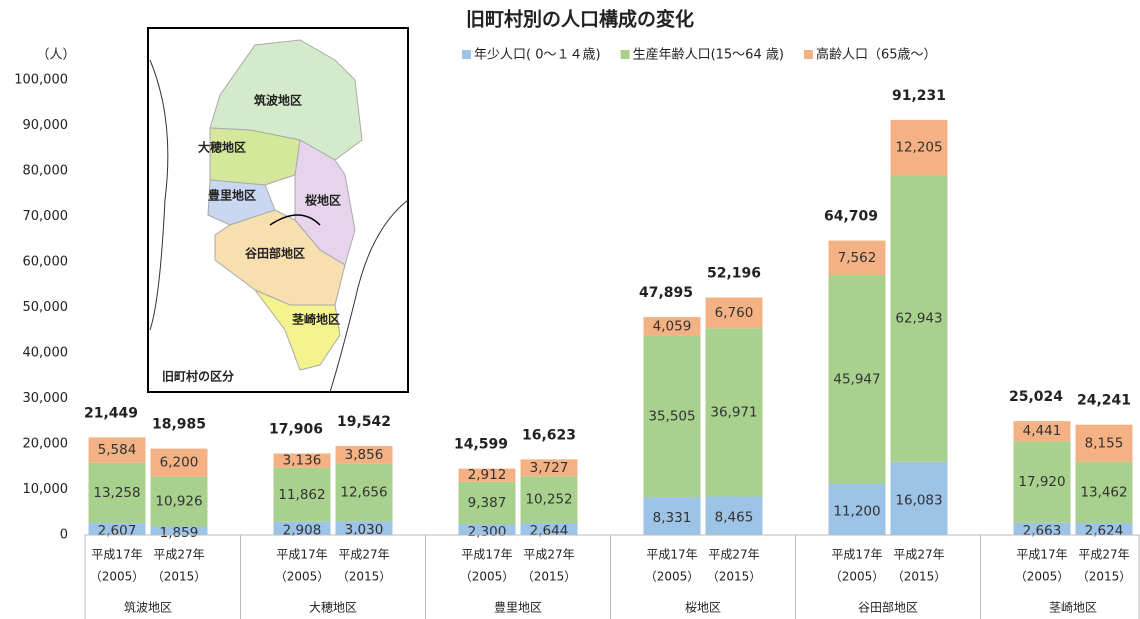  What do you see at coordinates (487, 532) in the screenshot?
I see `segment-label: 2,300` at bounding box center [487, 532].